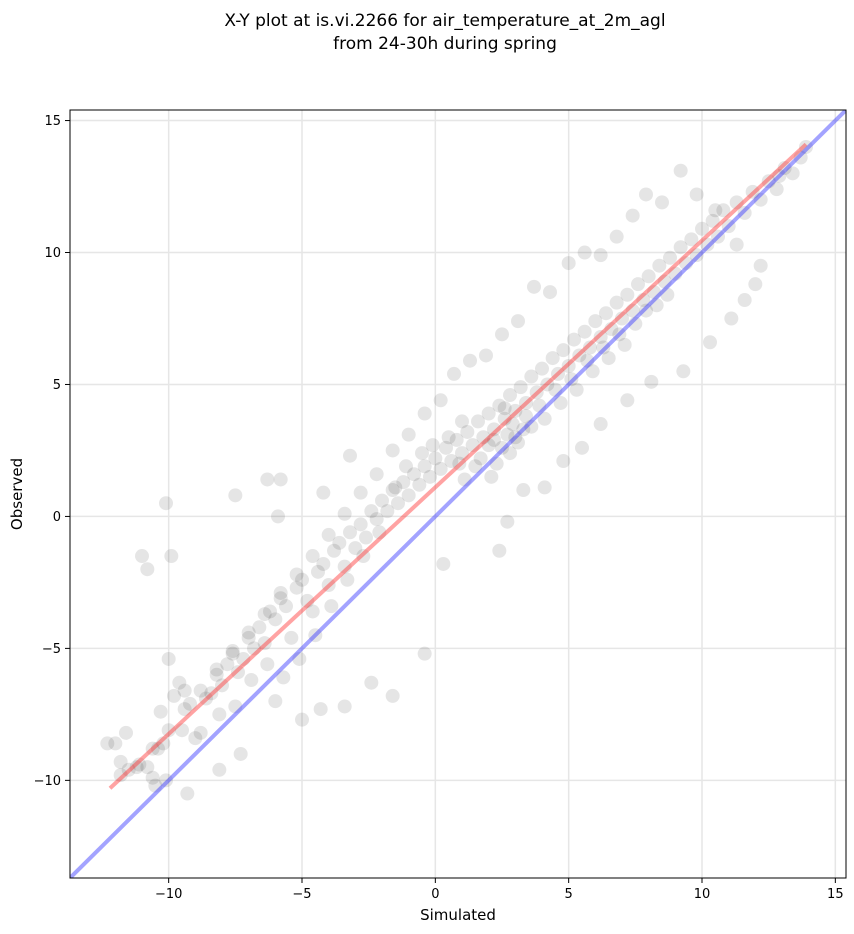 The width and height of the screenshot is (854, 934). What do you see at coordinates (57, 517) in the screenshot?
I see `y-tick-label: 0` at bounding box center [57, 517].